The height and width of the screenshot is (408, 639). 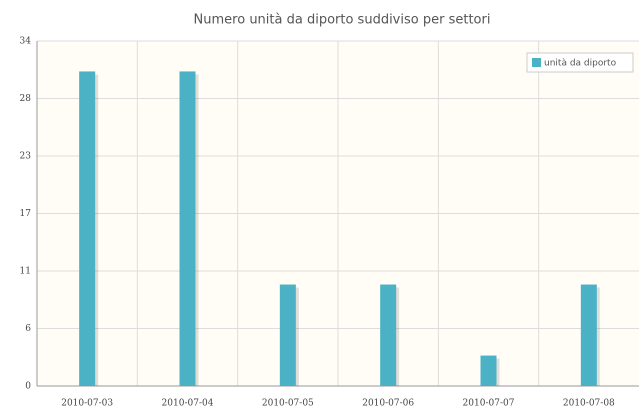 I want to click on y-tick-label: 6, so click(x=28, y=329).